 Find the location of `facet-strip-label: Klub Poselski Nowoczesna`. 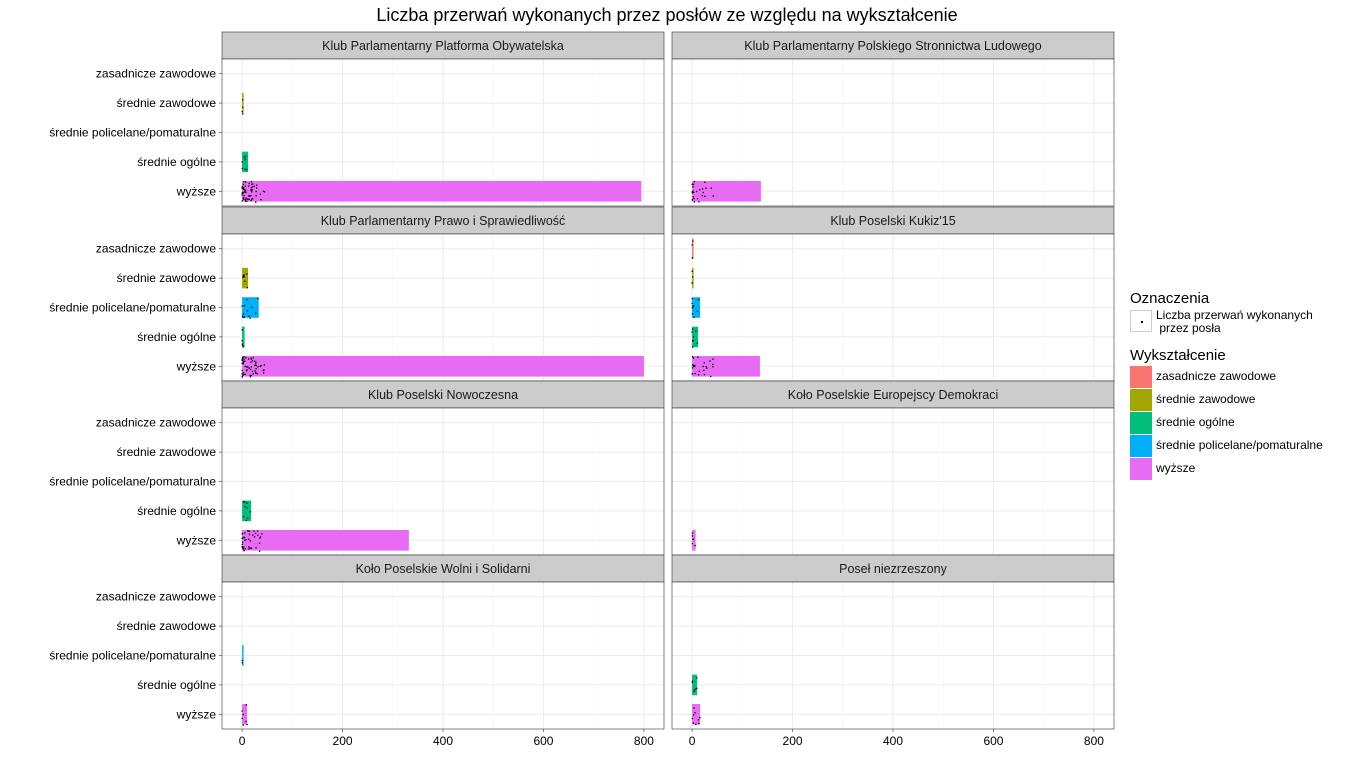

facet-strip-label: Klub Poselski Nowoczesna is located at coordinates (443, 395).